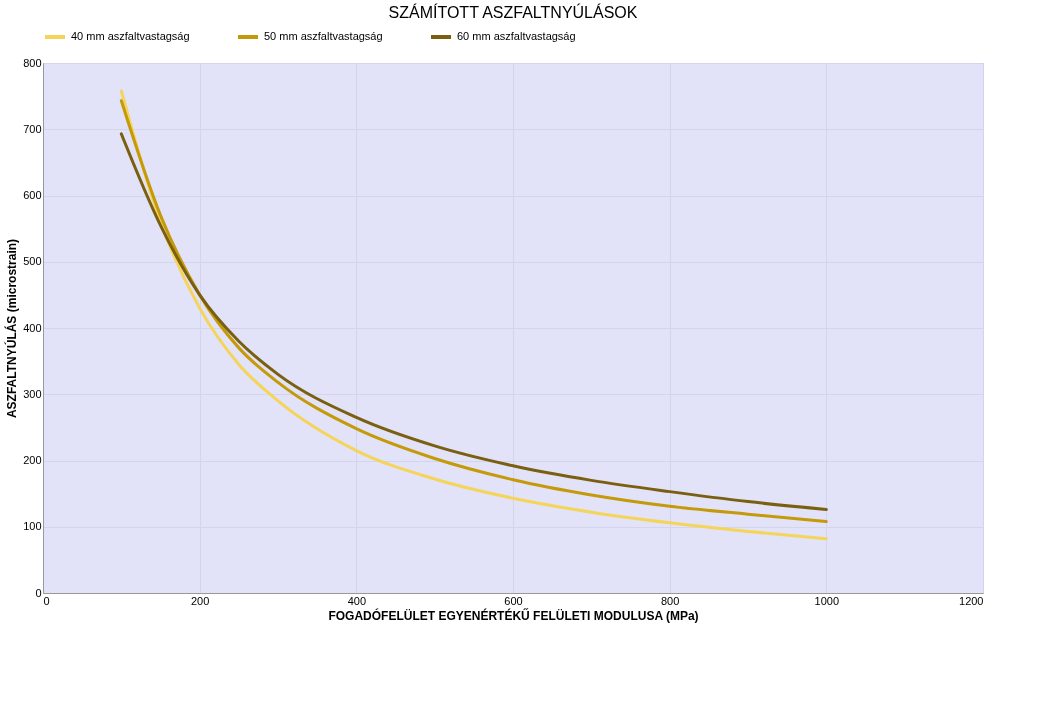 This screenshot has width=1059, height=716. What do you see at coordinates (130, 36) in the screenshot?
I see `legend-label: 40 mm aszfaltvastagság` at bounding box center [130, 36].